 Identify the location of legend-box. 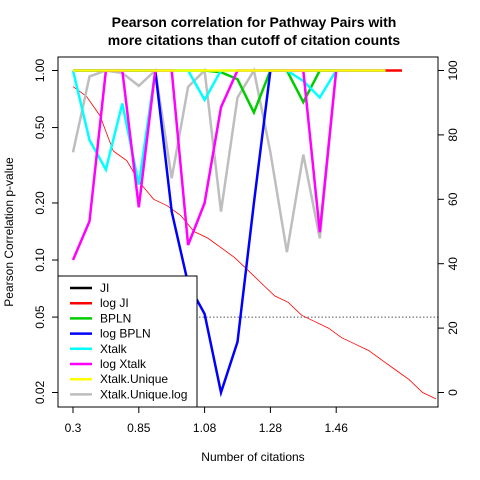
(127, 341).